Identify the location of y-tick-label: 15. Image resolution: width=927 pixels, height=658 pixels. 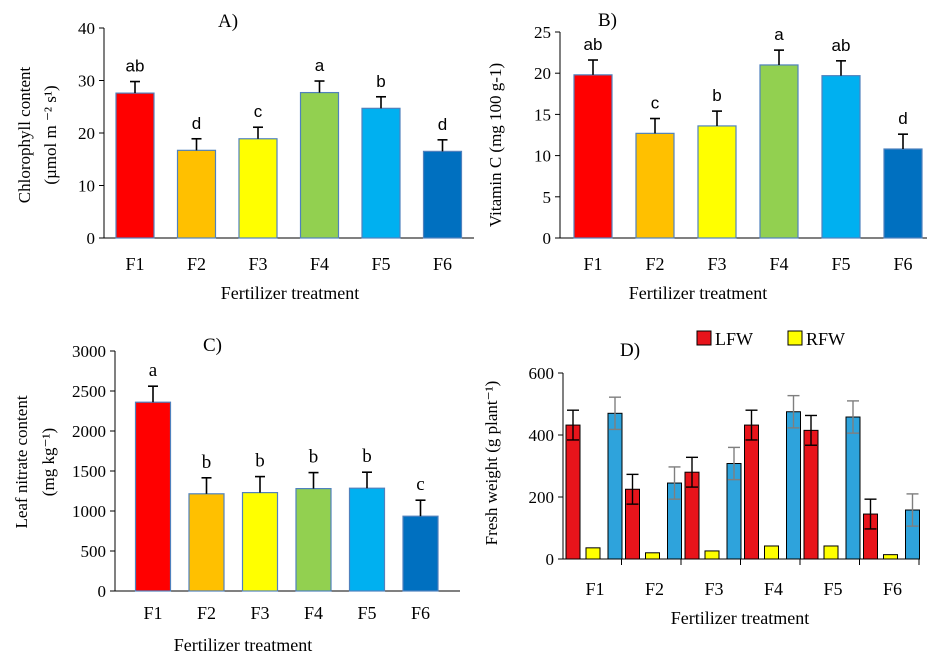
(542, 114).